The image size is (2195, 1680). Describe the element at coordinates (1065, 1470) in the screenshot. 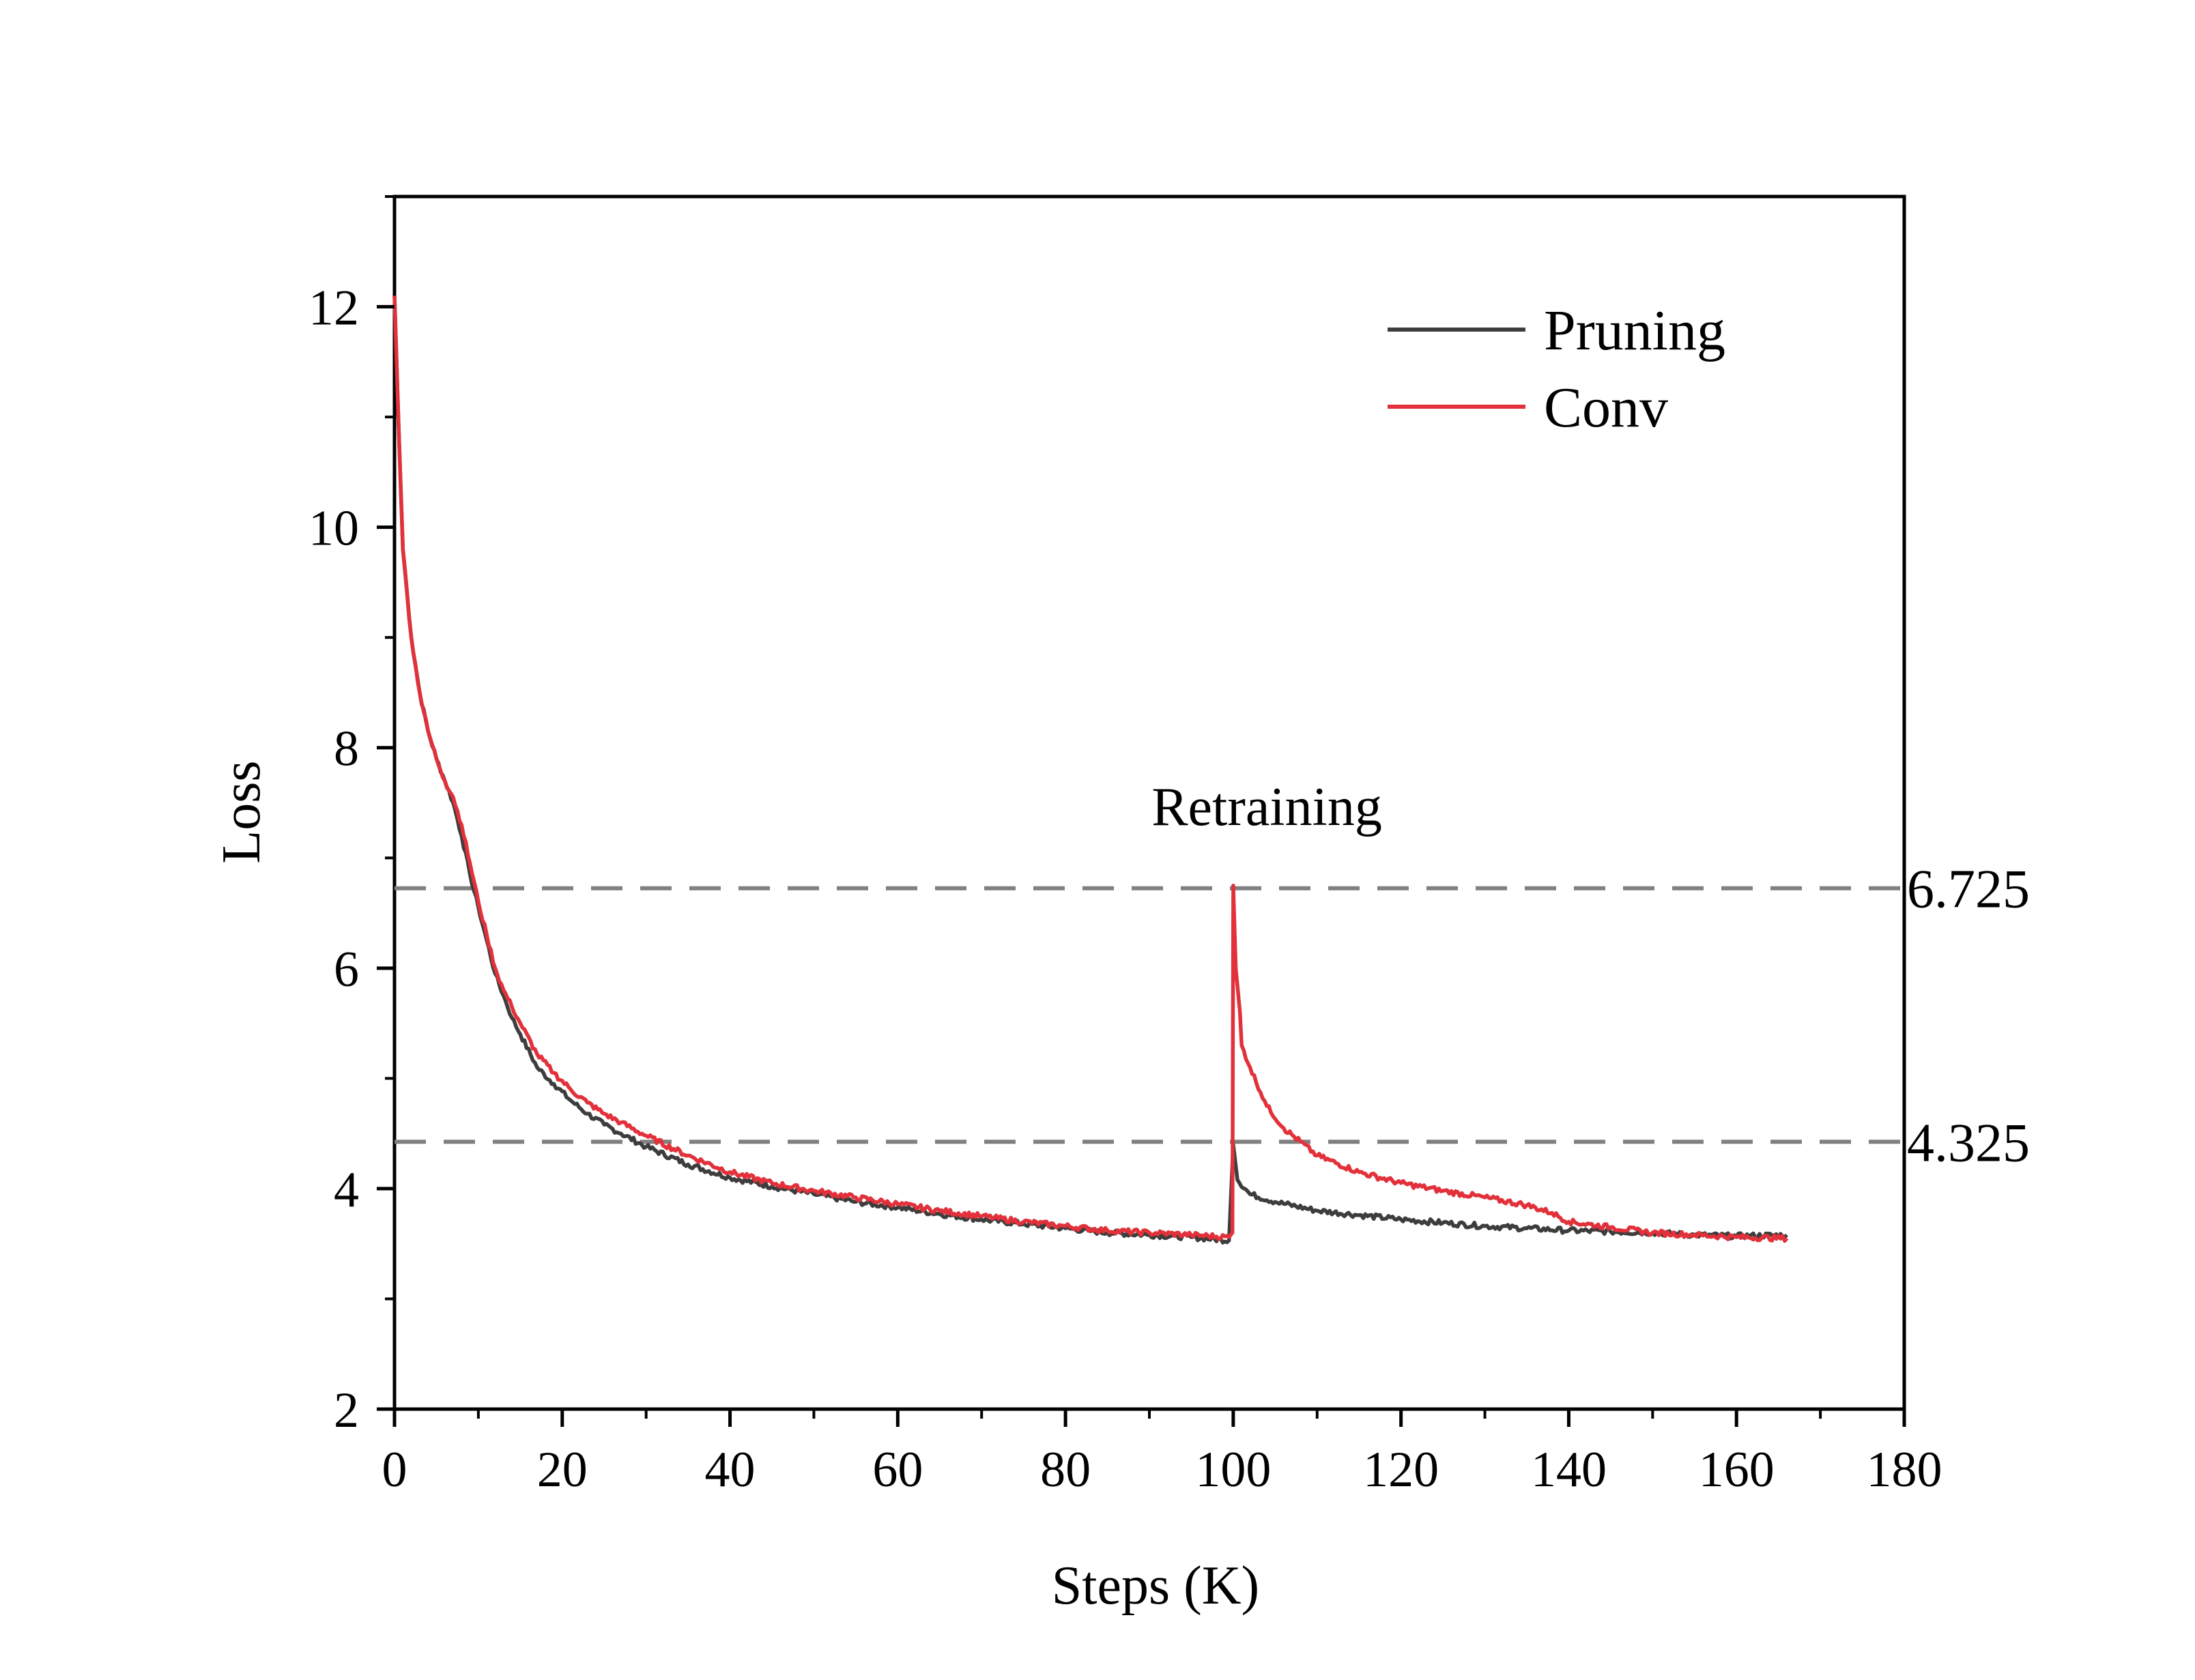

I see `x-tick-label-80: 80` at that location.